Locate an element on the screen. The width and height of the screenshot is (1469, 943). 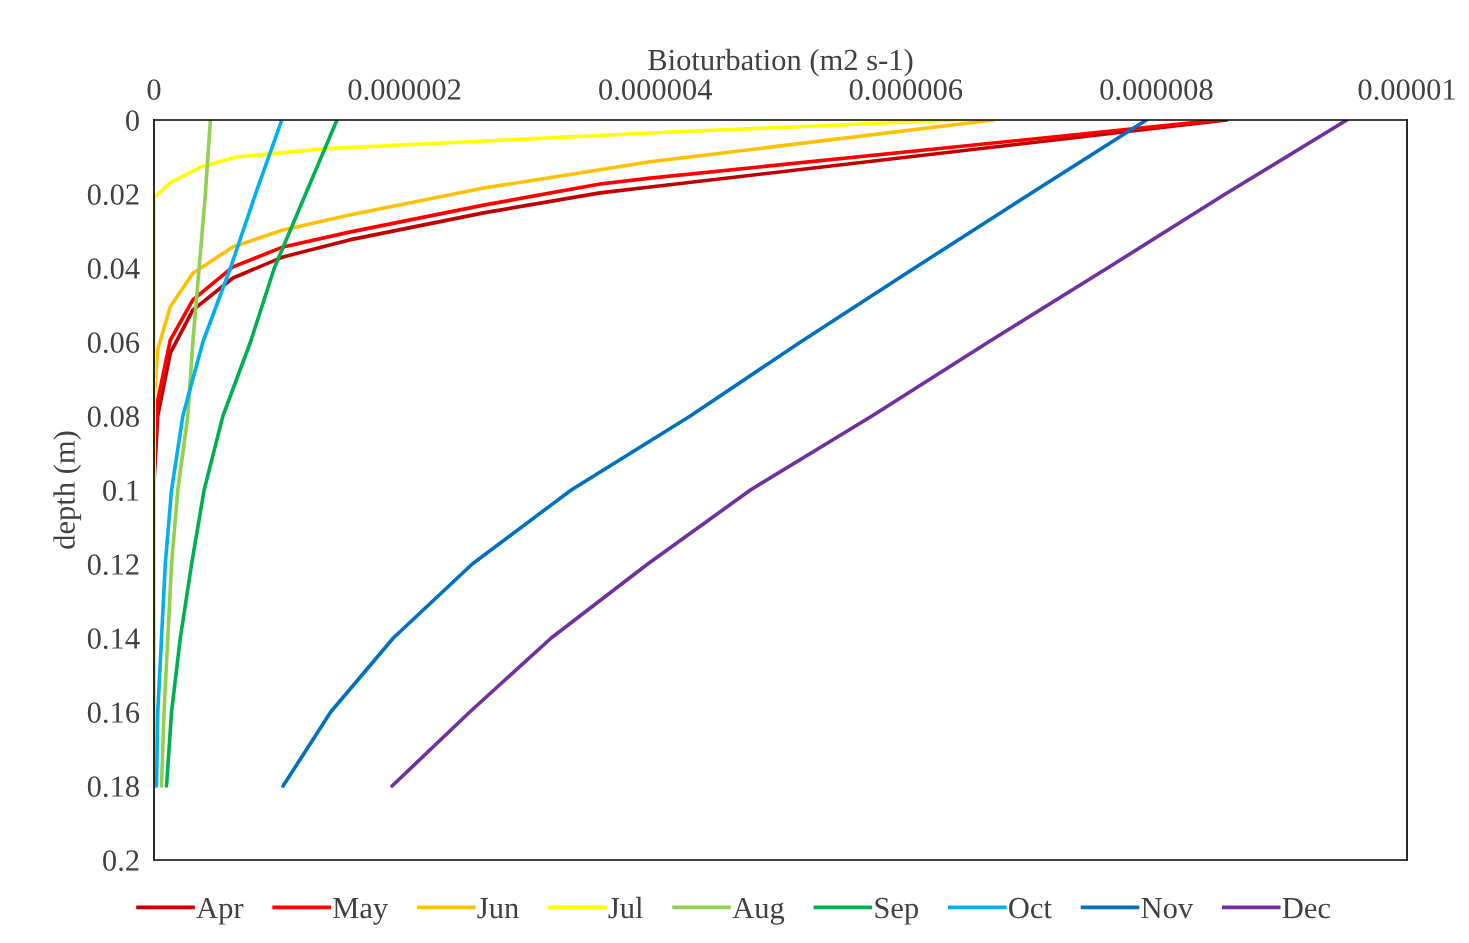
y-tick-label: 0.18 is located at coordinates (113, 787).